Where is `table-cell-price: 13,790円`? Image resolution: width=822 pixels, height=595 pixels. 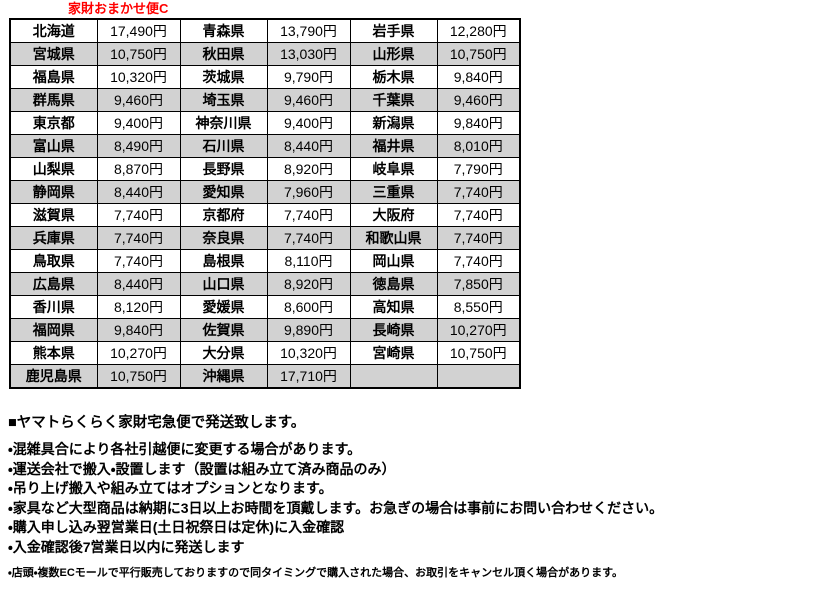 table-cell-price: 13,790円 is located at coordinates (308, 30).